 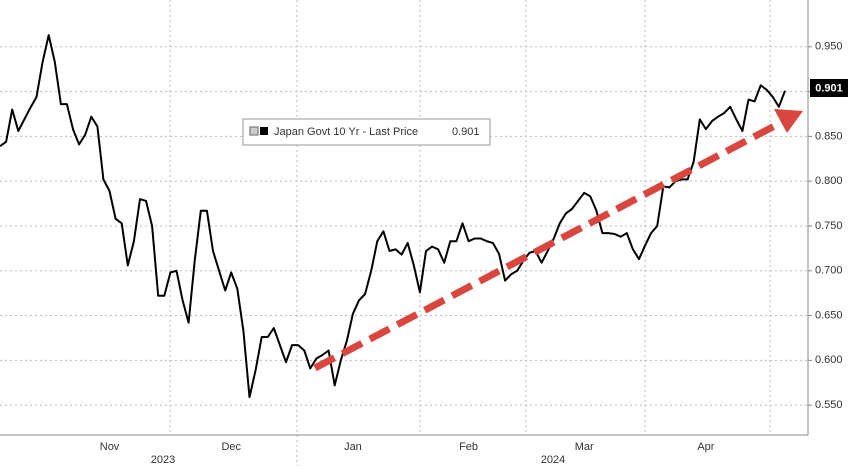 I want to click on year-label: 2024, so click(x=553, y=460).